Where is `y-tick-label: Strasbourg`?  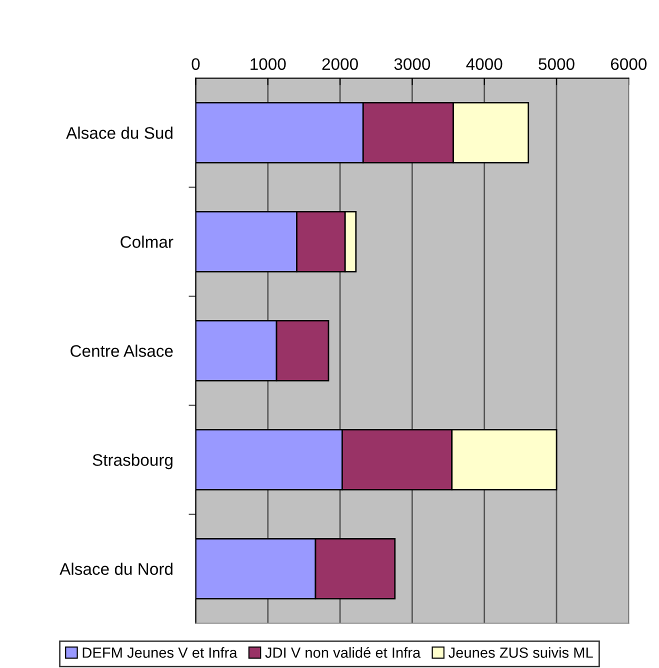
y-tick-label: Strasbourg is located at coordinates (132, 462).